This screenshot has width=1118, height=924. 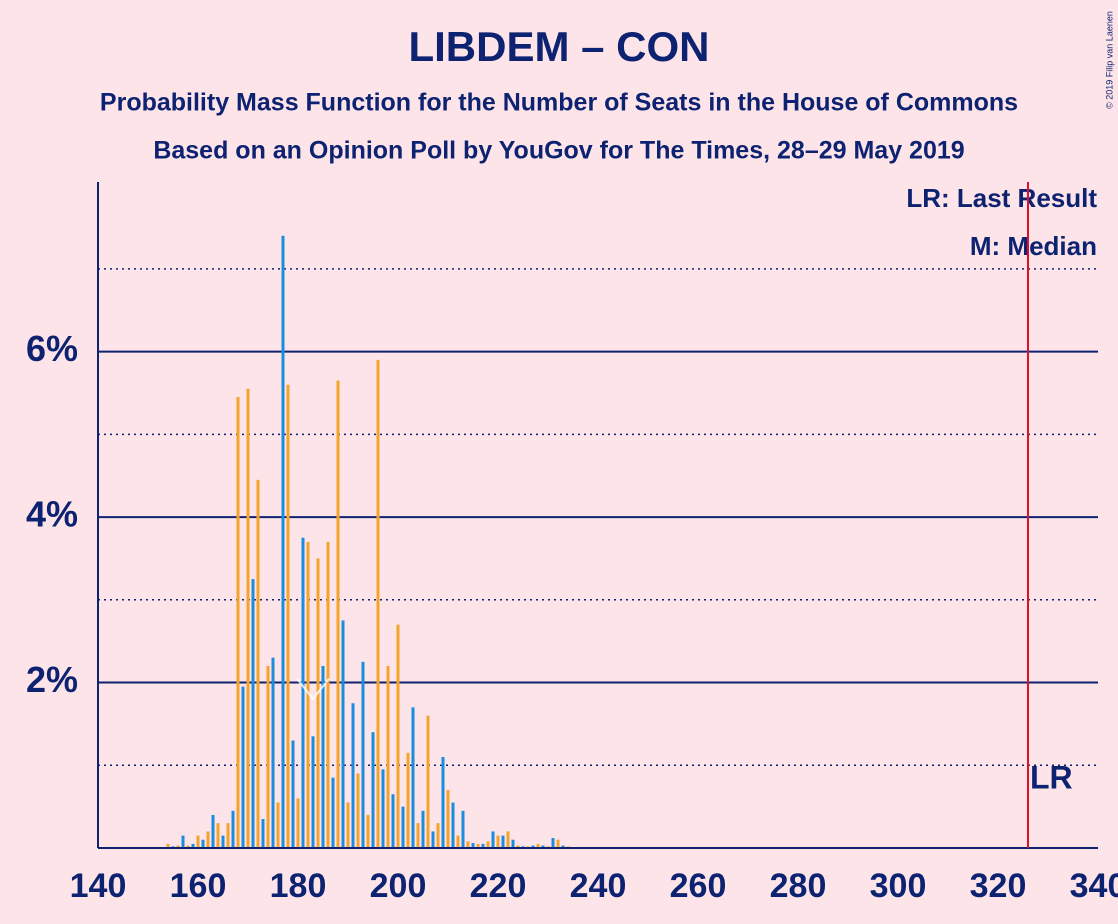 What do you see at coordinates (1051, 777) in the screenshot?
I see `last-result-label: LR` at bounding box center [1051, 777].